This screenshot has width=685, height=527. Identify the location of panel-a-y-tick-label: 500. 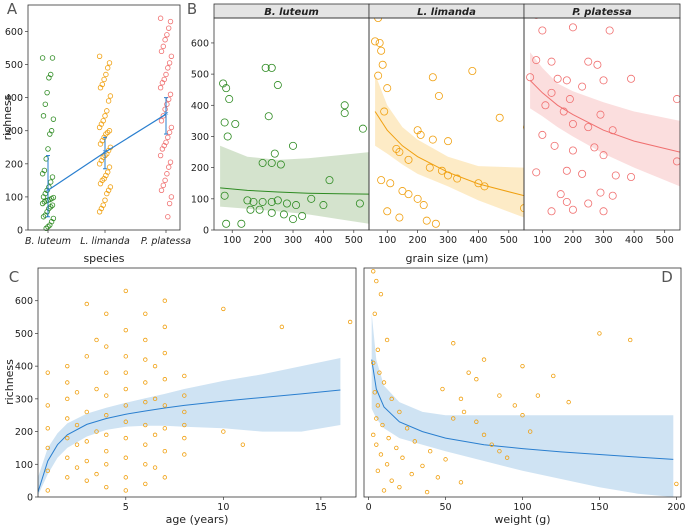
(14, 65).